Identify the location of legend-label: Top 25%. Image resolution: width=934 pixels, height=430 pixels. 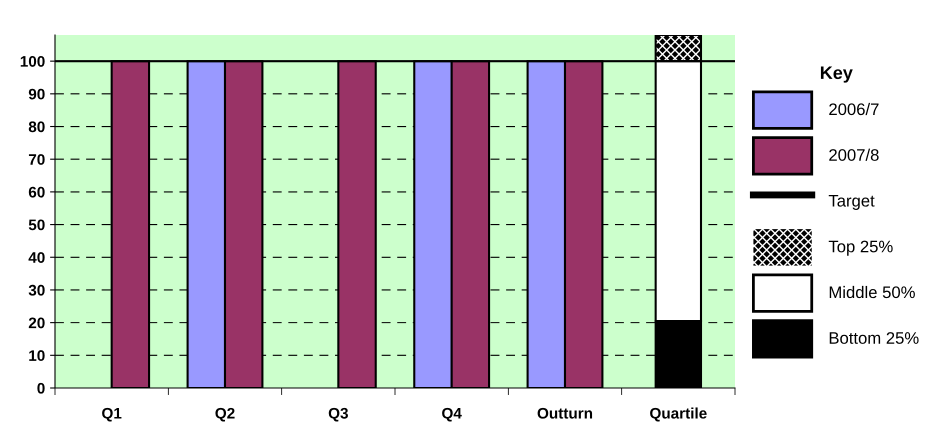
(860, 248).